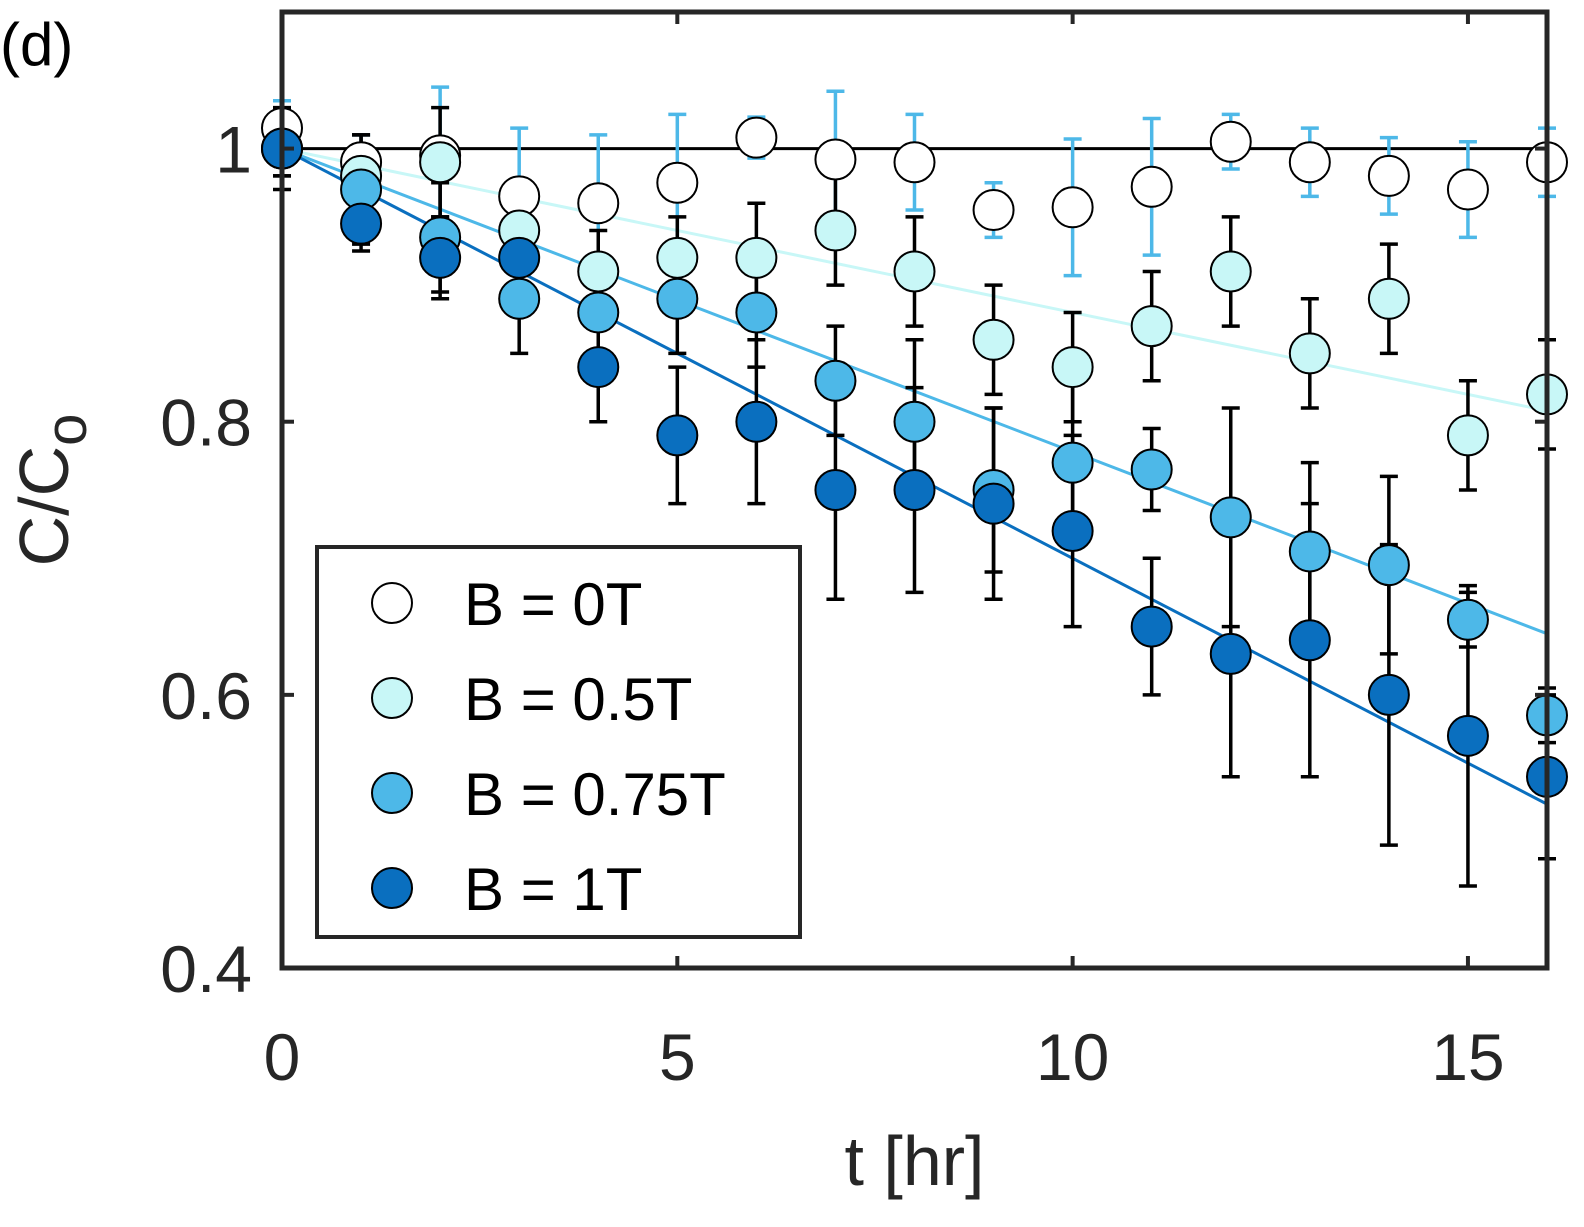  Describe the element at coordinates (44, 506) in the screenshot. I see `y-axis-label-main: C/C` at that location.